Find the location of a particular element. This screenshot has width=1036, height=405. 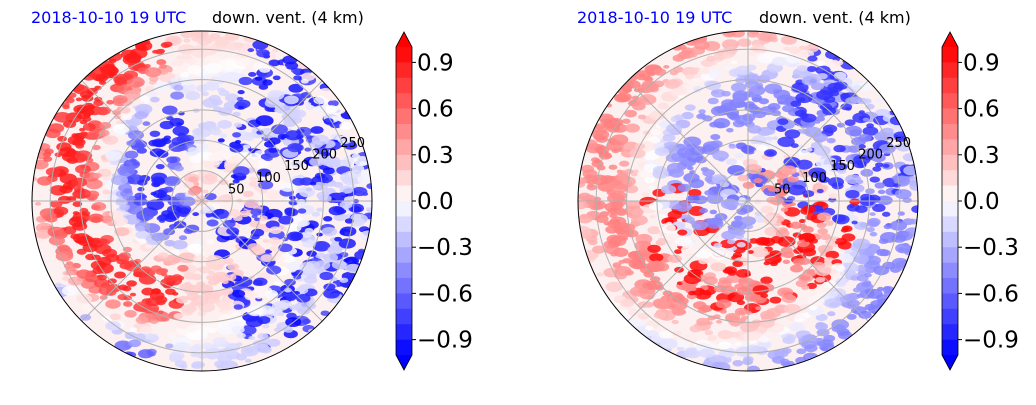

cb-tick-2: 0.3 is located at coordinates (981, 156).